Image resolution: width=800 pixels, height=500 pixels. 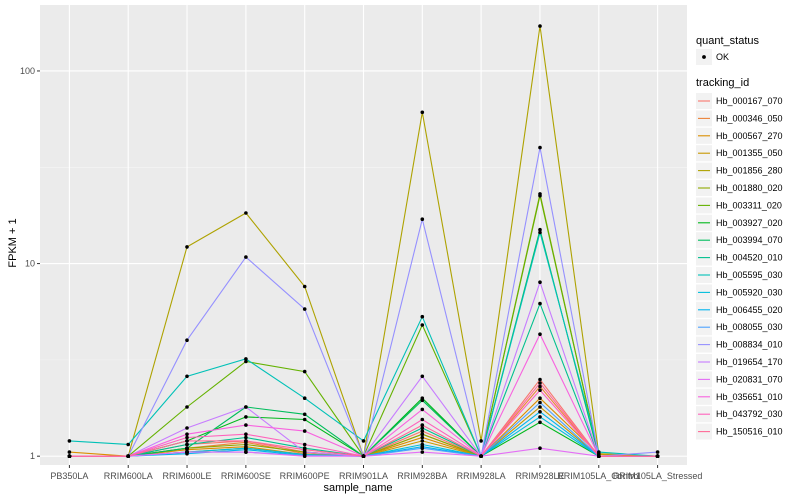 What do you see at coordinates (749, 223) in the screenshot?
I see `legend-label-Hb_003927_020: Hb_003927_020` at bounding box center [749, 223].